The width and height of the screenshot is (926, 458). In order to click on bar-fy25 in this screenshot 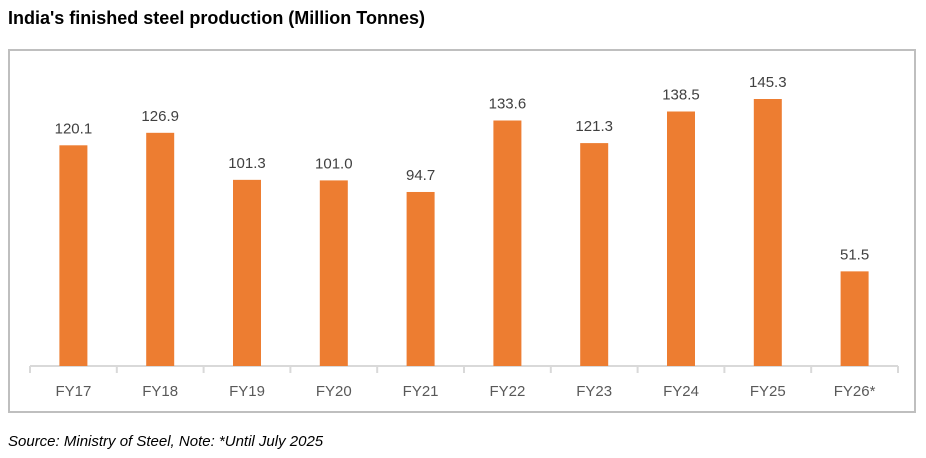, I will do `click(767, 232)`.